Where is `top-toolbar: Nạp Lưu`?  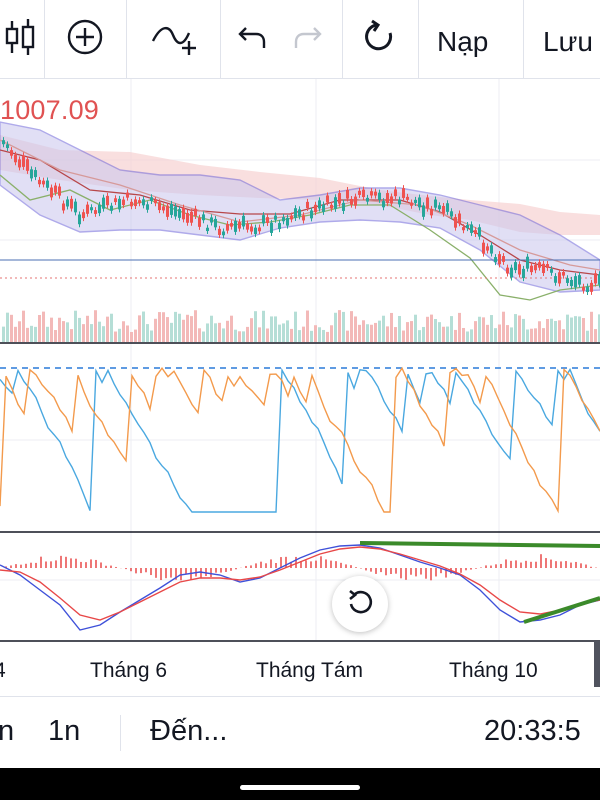 top-toolbar: Nạp Lưu is located at coordinates (300, 39).